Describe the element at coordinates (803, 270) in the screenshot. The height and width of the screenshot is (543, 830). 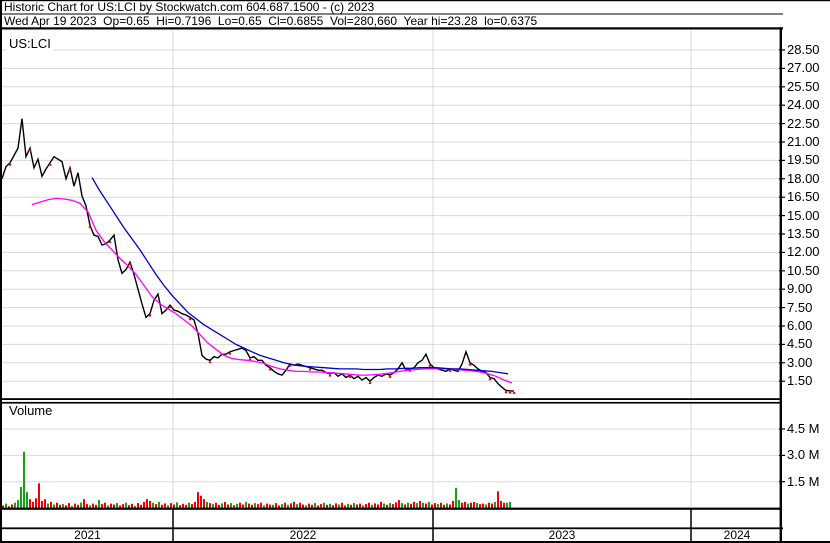
I see `price-tick-label: 10.50` at that location.